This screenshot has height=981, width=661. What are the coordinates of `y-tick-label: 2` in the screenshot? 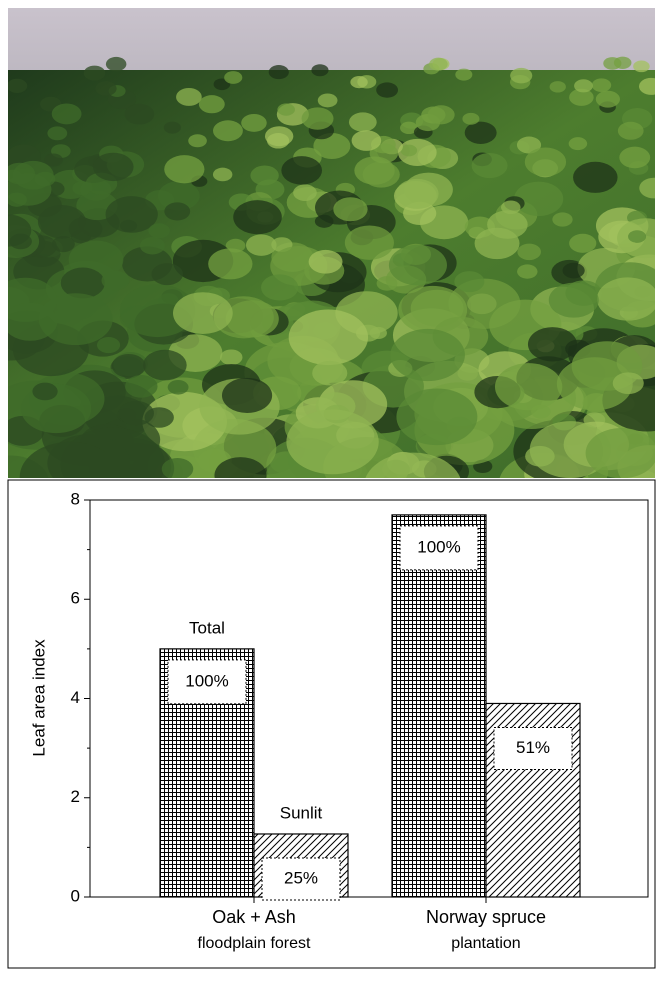 It's located at (75, 796).